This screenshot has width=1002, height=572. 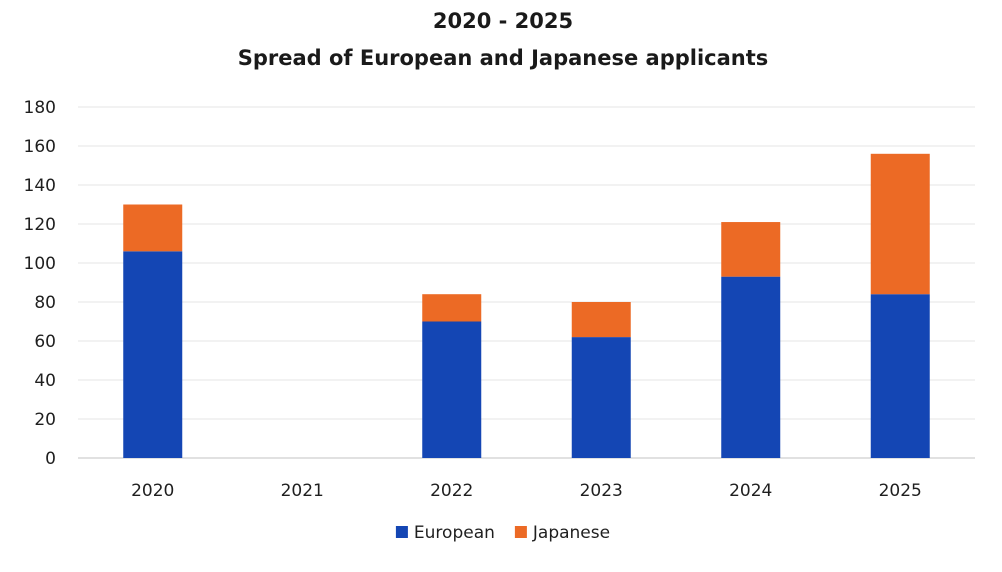 What do you see at coordinates (526, 491) in the screenshot?
I see `x-axis: 2020 2021 2022 2023 2024 2025` at bounding box center [526, 491].